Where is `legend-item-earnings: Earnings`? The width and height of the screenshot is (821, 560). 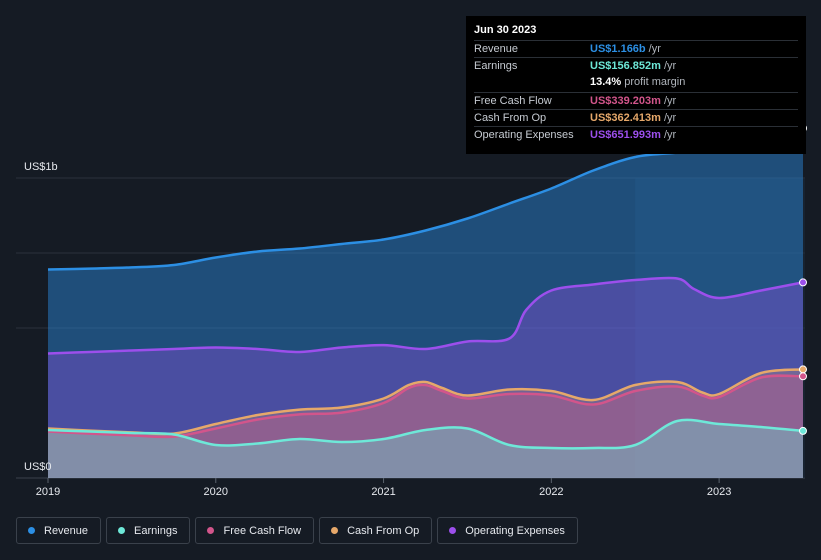
legend-item-earnings: Earnings is located at coordinates (148, 530).